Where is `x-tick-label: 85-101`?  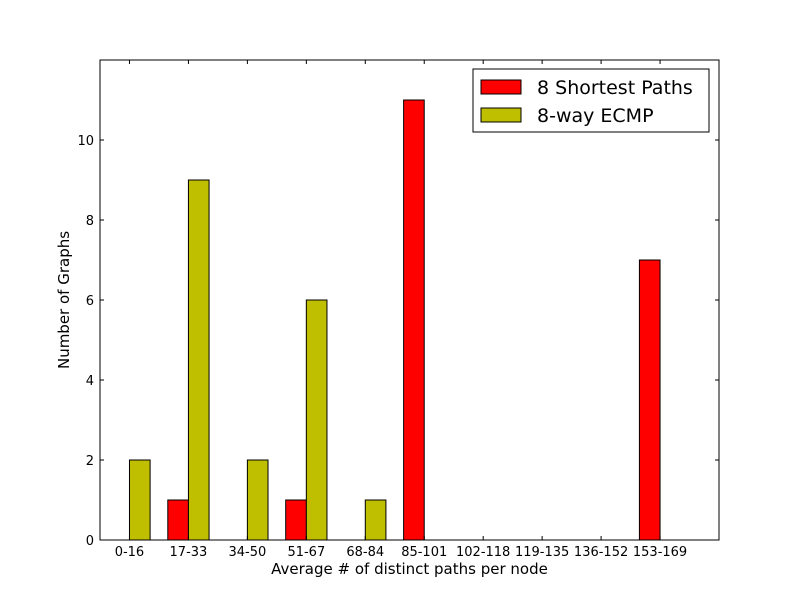 x-tick-label: 85-101 is located at coordinates (424, 552).